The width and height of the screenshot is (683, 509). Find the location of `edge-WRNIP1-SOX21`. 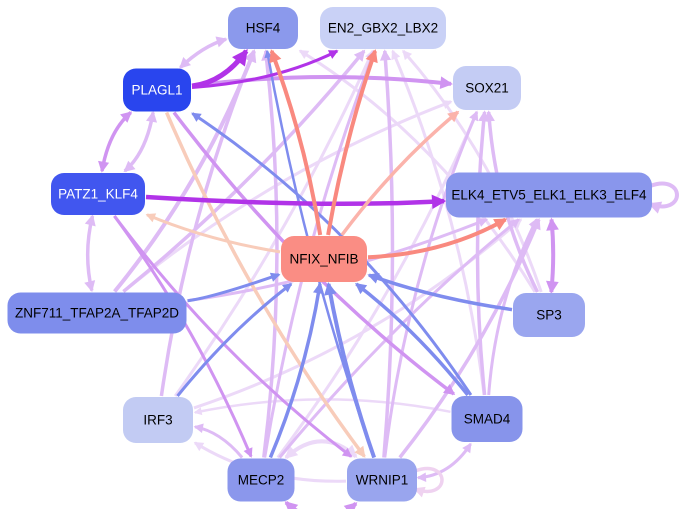

edge-WRNIP1-SOX21 is located at coordinates (431, 284).